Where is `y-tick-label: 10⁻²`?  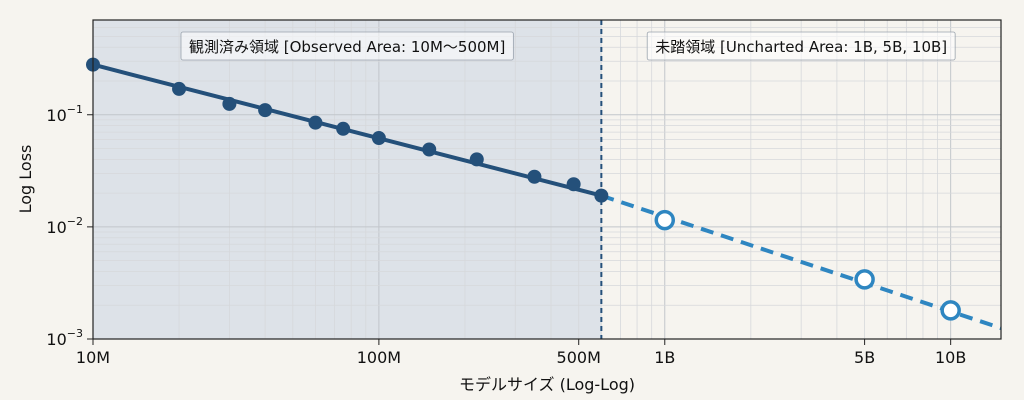
y-tick-label: 10⁻² is located at coordinates (64, 226).